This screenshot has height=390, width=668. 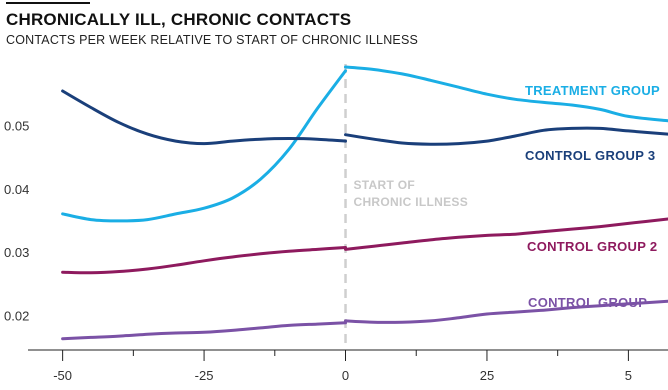 What do you see at coordinates (48, 3) in the screenshot?
I see `title-rule` at bounding box center [48, 3].